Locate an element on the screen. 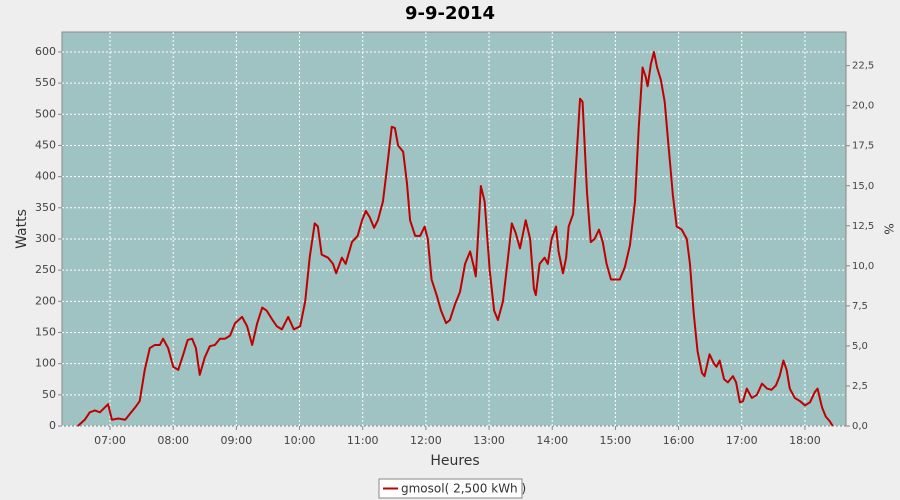  x-tick-label: 15:00 is located at coordinates (616, 440).